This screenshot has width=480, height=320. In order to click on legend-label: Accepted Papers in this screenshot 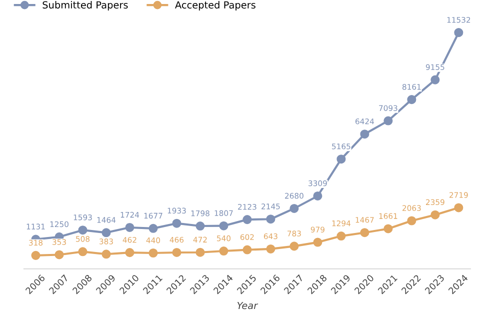, I will do `click(215, 5)`.